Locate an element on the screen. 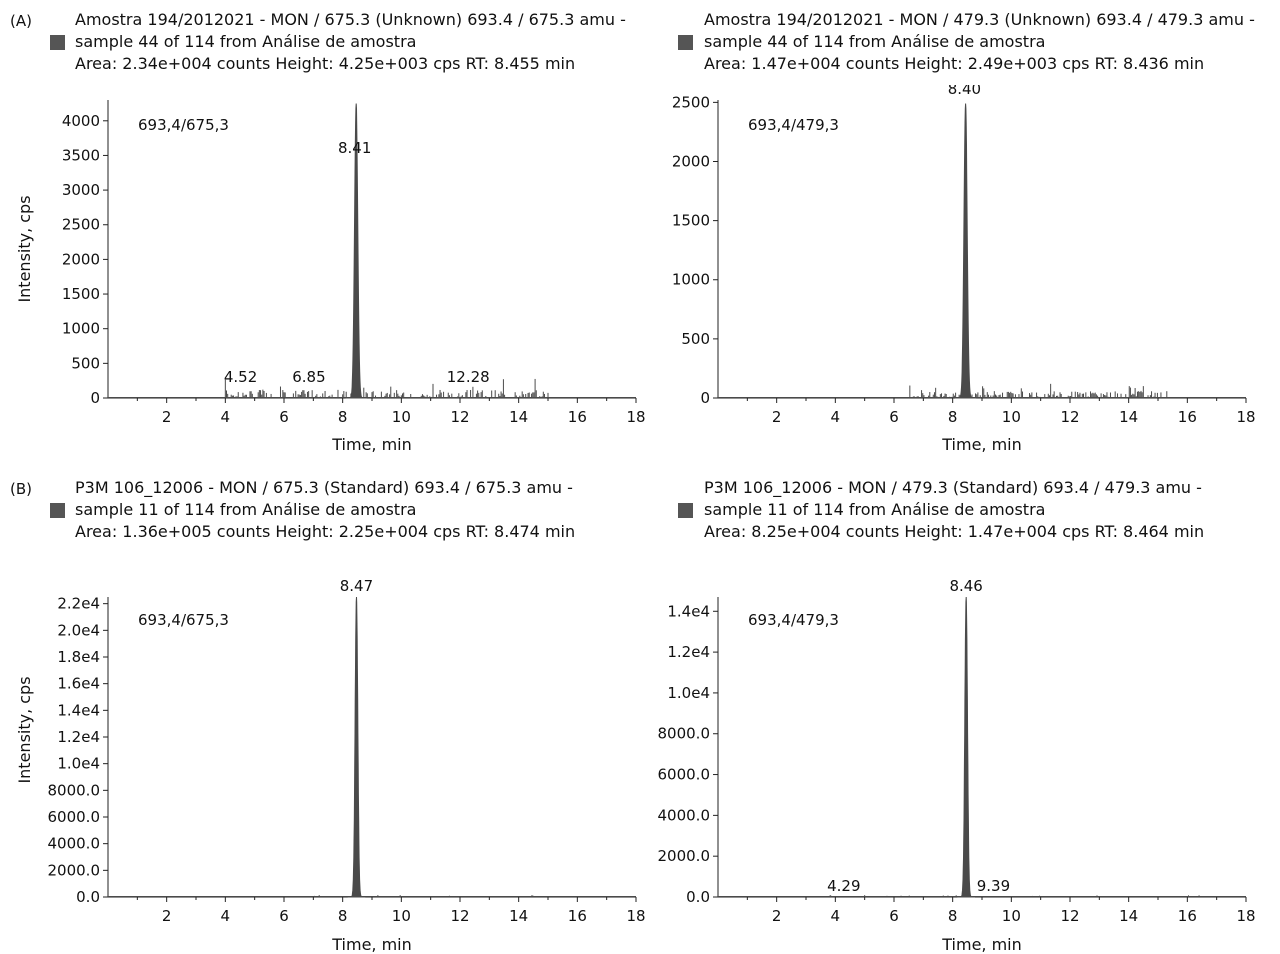  panel-label-a: (A) is located at coordinates (21, 21).